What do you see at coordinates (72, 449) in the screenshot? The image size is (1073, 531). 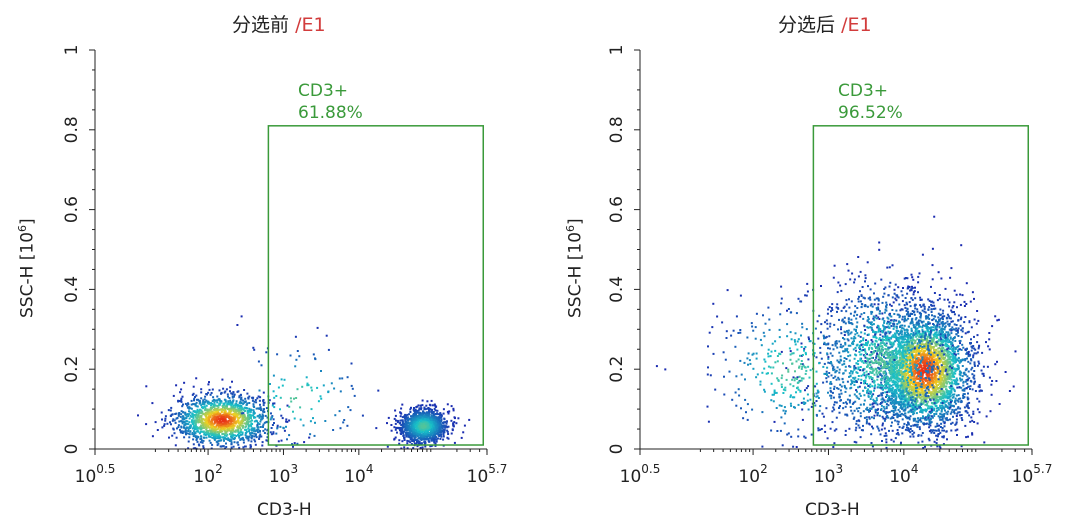 I see `y-tick-label: 0` at bounding box center [72, 449].